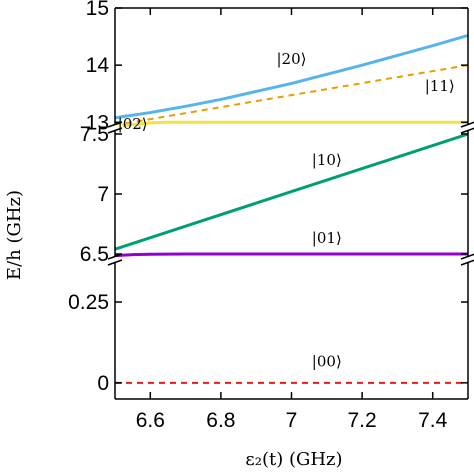  What do you see at coordinates (327, 160) in the screenshot?
I see `state-label: |10⟩` at bounding box center [327, 160].